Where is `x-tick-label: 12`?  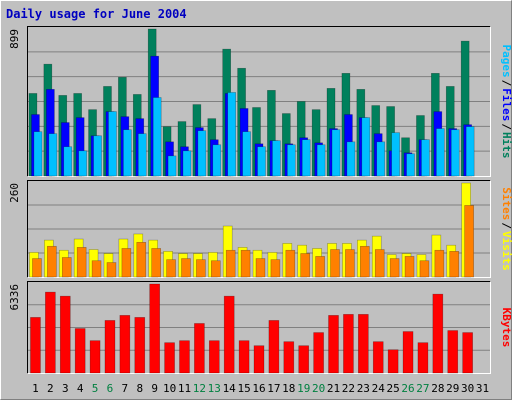 x-tick-label: 12 is located at coordinates (199, 388).